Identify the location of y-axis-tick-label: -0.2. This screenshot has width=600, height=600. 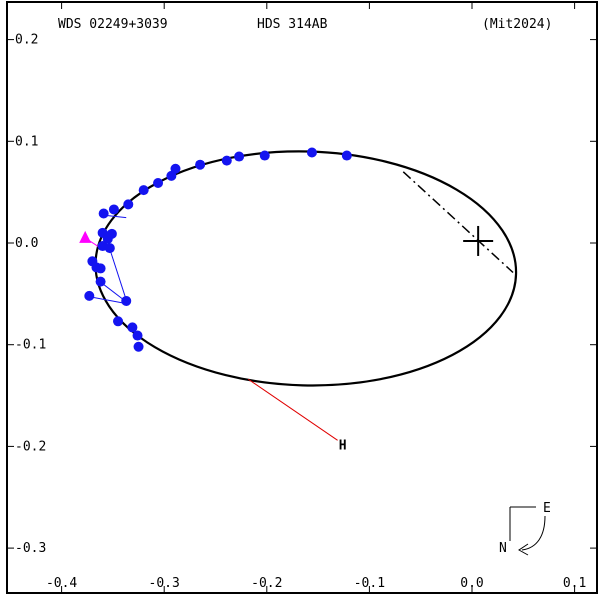
(30, 446).